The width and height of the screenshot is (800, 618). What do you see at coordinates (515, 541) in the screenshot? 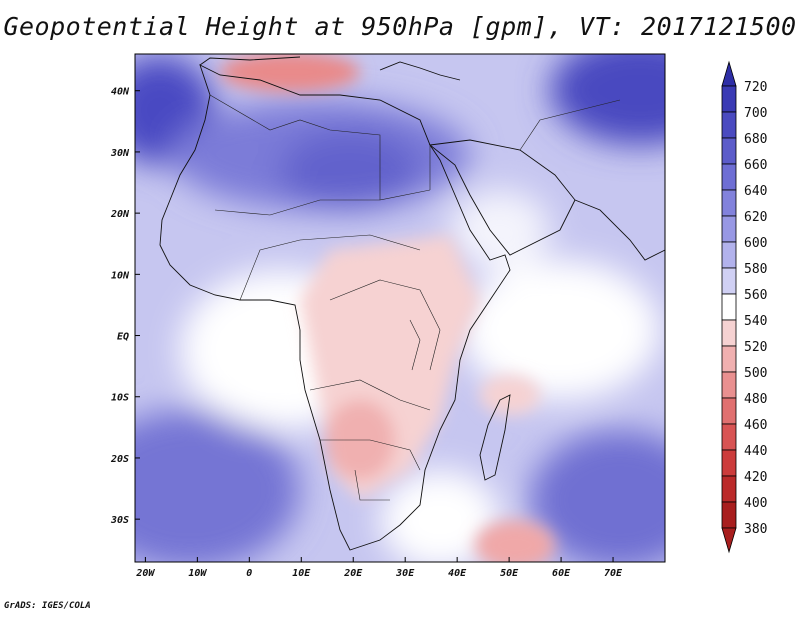
I see `low-region-south-east` at bounding box center [515, 541].